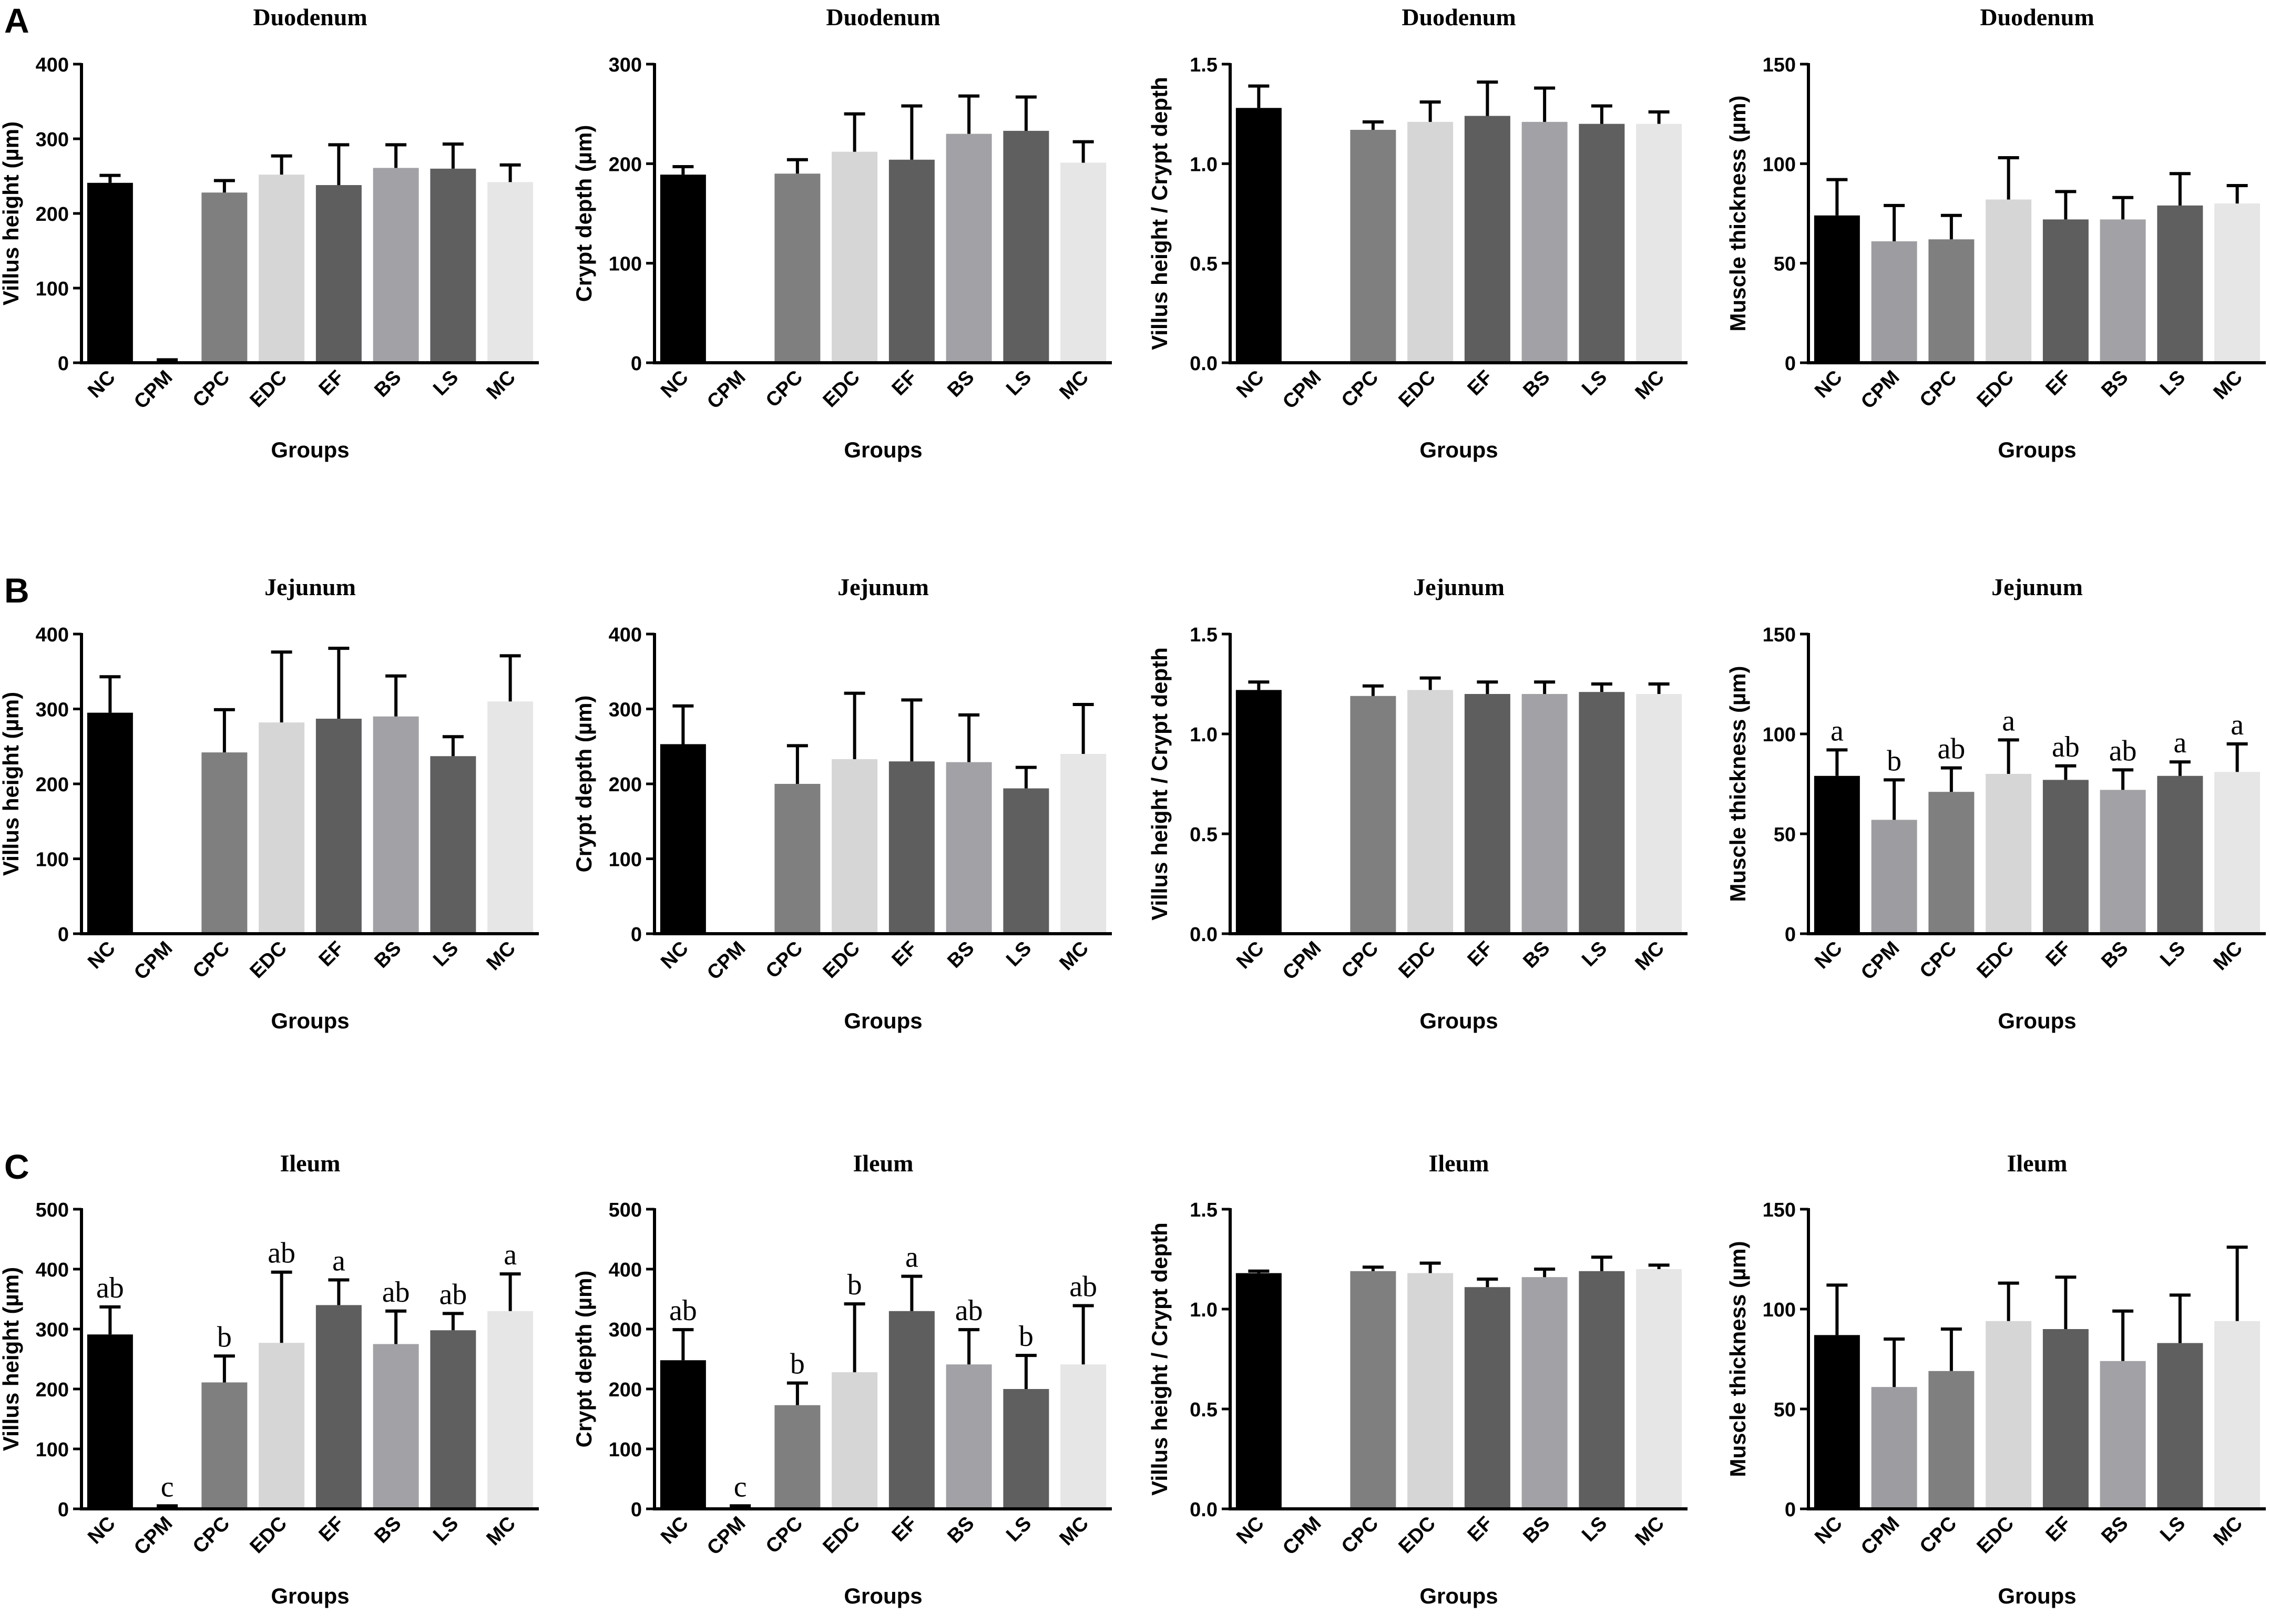  What do you see at coordinates (1459, 449) in the screenshot?
I see `x-axis-label: Groups` at bounding box center [1459, 449].